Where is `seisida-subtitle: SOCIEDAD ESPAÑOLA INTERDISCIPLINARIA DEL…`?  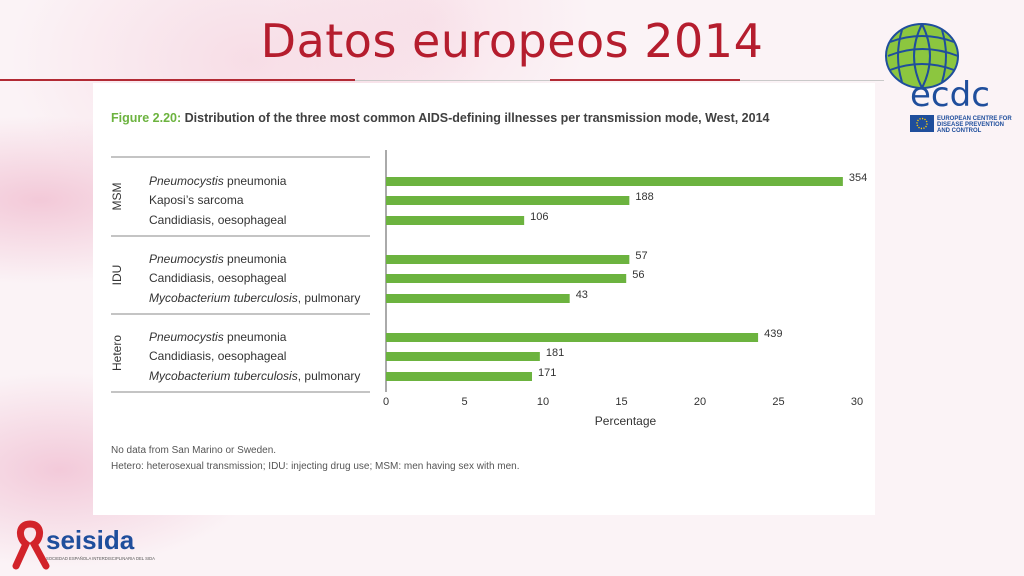 seisida-subtitle: SOCIEDAD ESPAÑOLA INTERDISCIPLINARIA DEL… is located at coordinates (100, 558).